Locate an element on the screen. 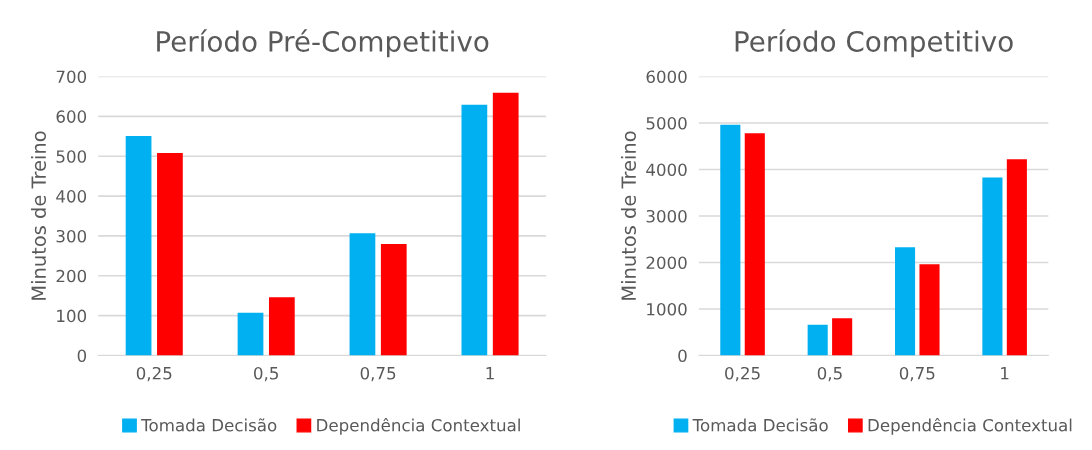  y-tick-label: 5000 is located at coordinates (666, 123).